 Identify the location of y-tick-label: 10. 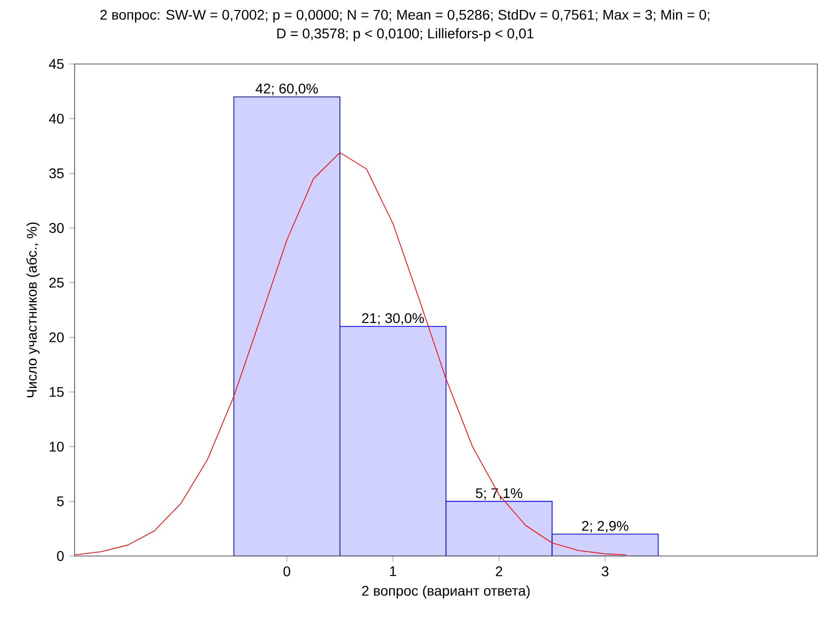
(57, 447).